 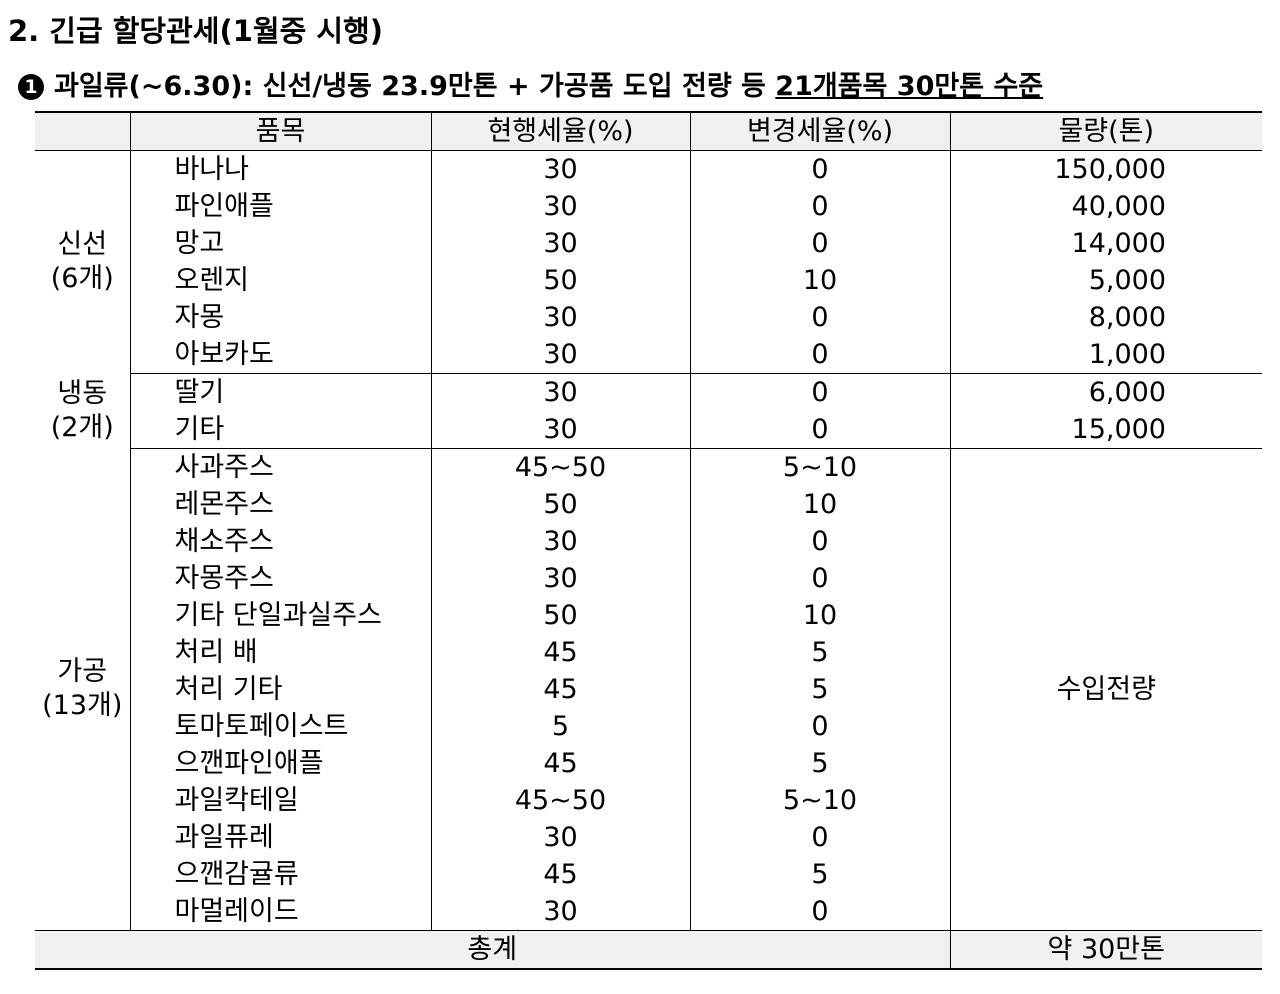 I want to click on subheading-underlined: 21개품목 30만톤 수준, so click(x=909, y=86).